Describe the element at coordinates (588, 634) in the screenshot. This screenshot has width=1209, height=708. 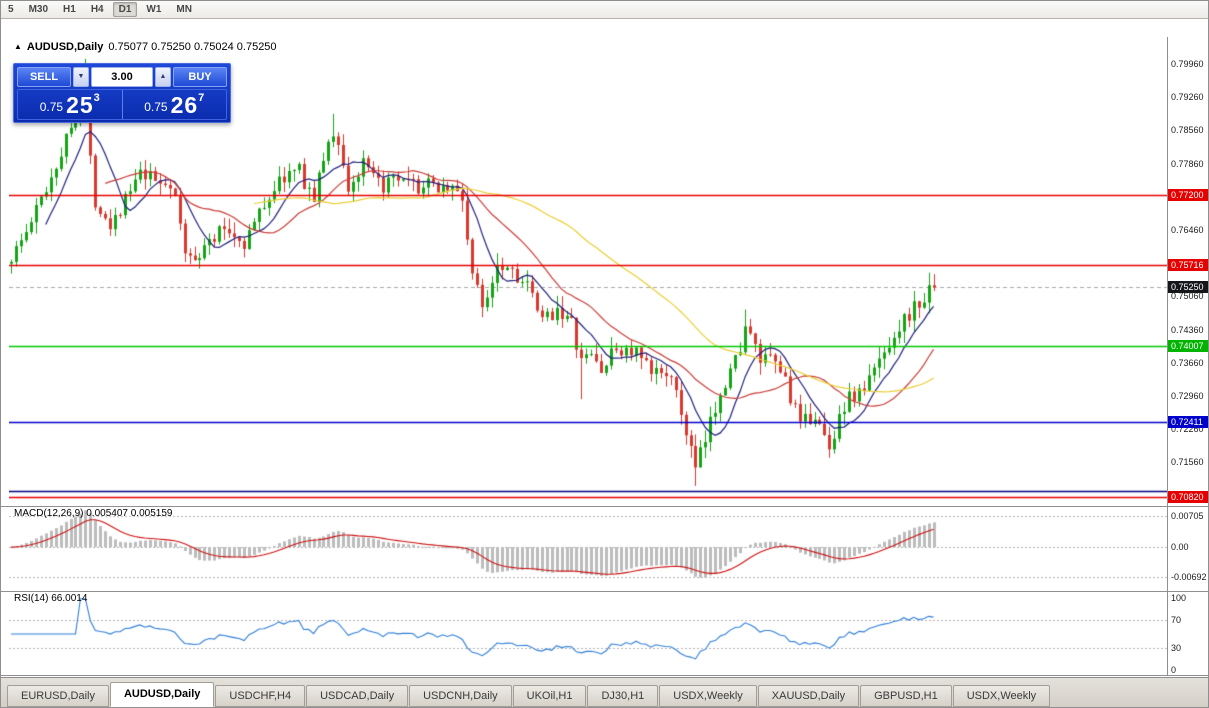
I see `rsi-indicator-chart` at that location.